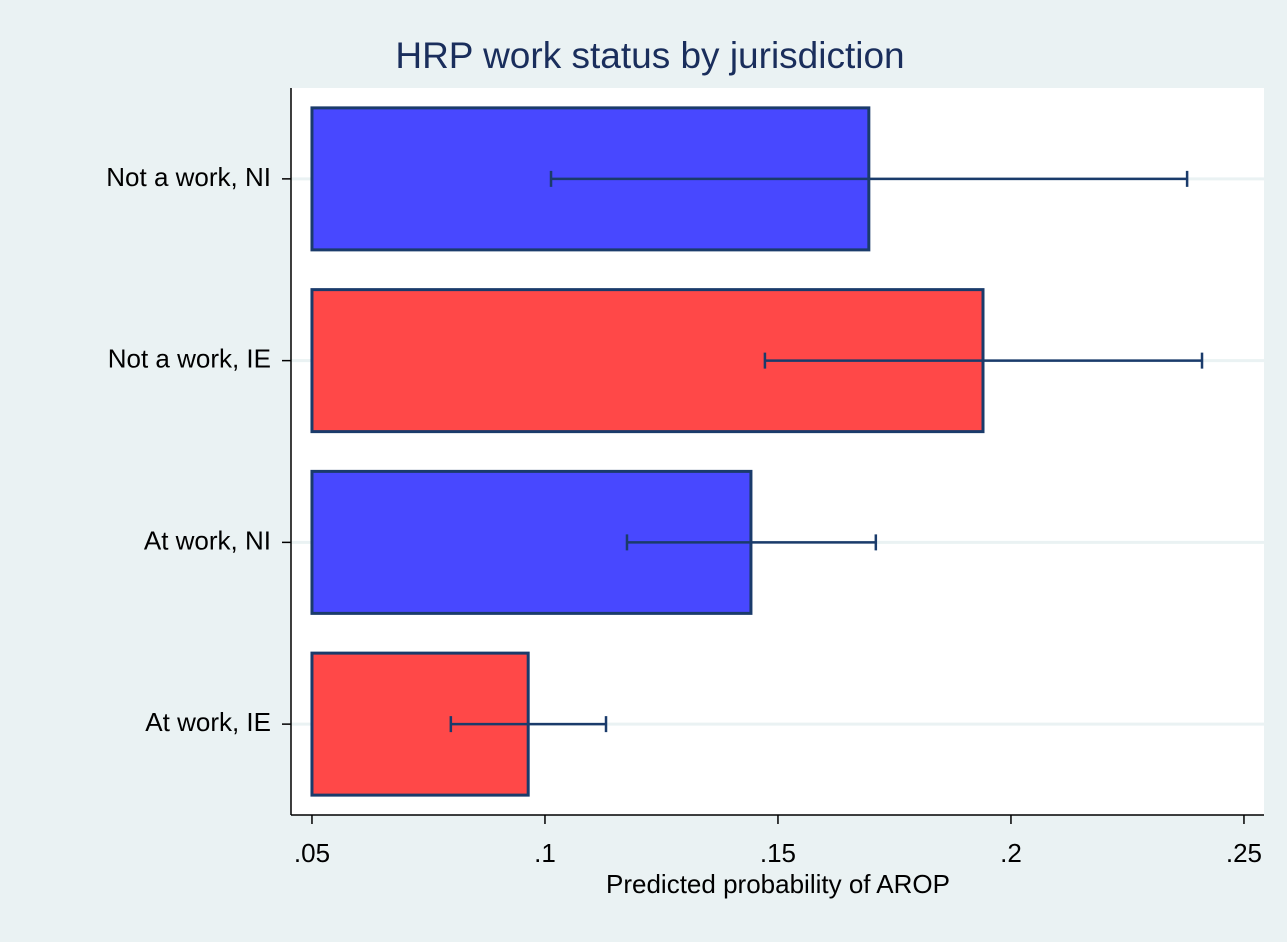 This screenshot has width=1287, height=942. Describe the element at coordinates (545, 853) in the screenshot. I see `x-tick-label: .1` at that location.